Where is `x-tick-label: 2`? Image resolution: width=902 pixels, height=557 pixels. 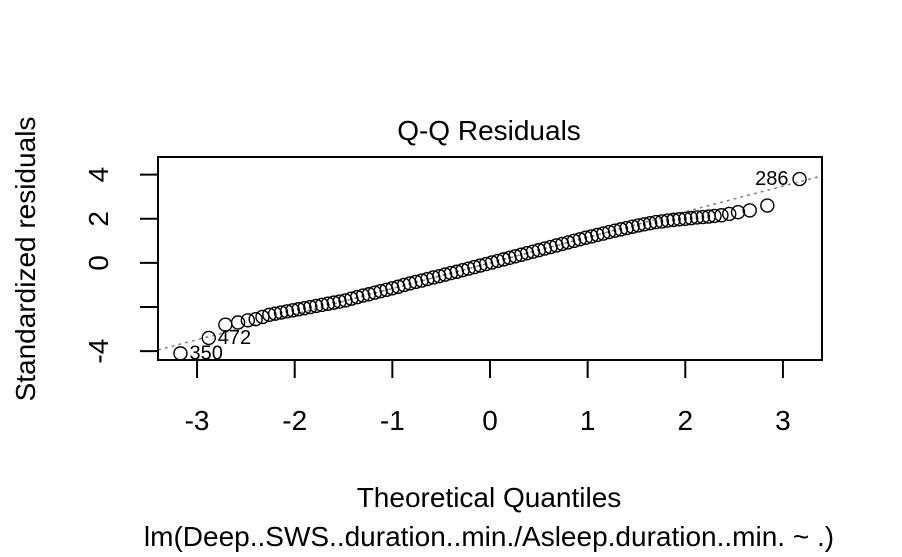
x-tick-label: 2 is located at coordinates (686, 420).